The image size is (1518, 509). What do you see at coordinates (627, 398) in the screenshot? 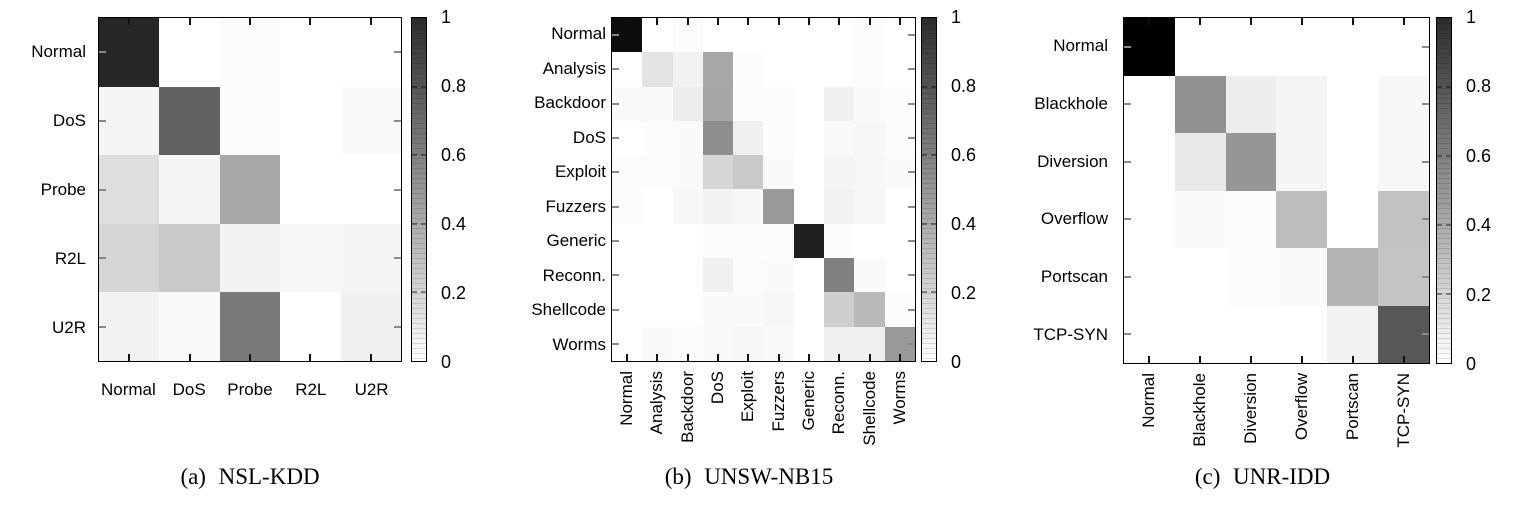
I see `x-tick-label-Normal: Normal` at bounding box center [627, 398].